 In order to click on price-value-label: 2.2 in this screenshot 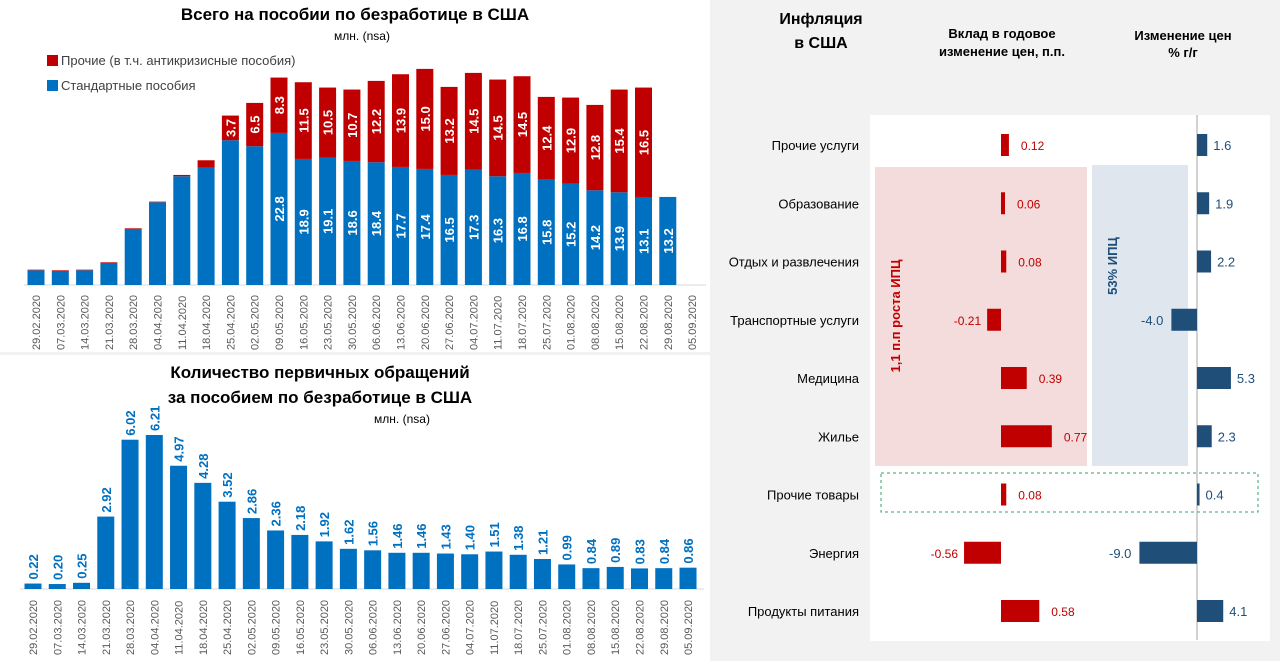, I will do `click(1226, 262)`.